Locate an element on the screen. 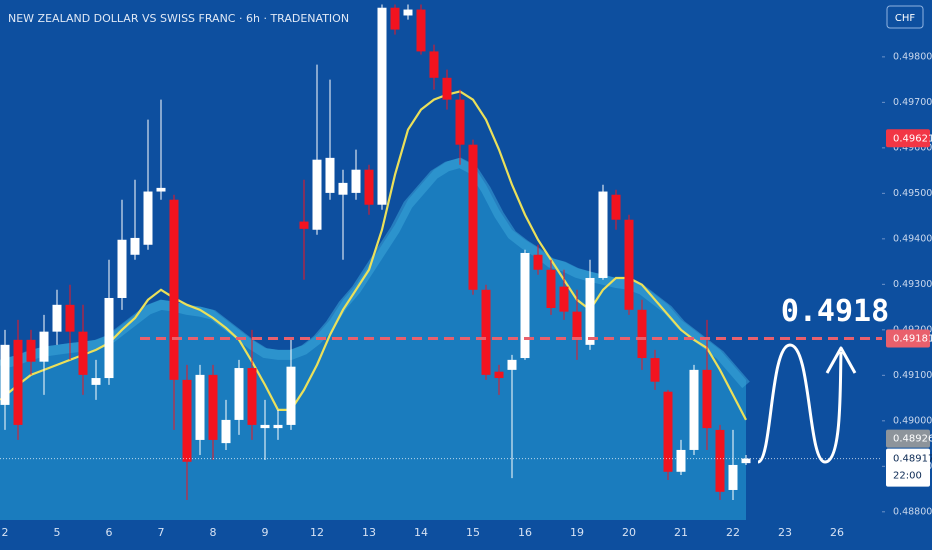  x-tick-label: 13 is located at coordinates (369, 532).